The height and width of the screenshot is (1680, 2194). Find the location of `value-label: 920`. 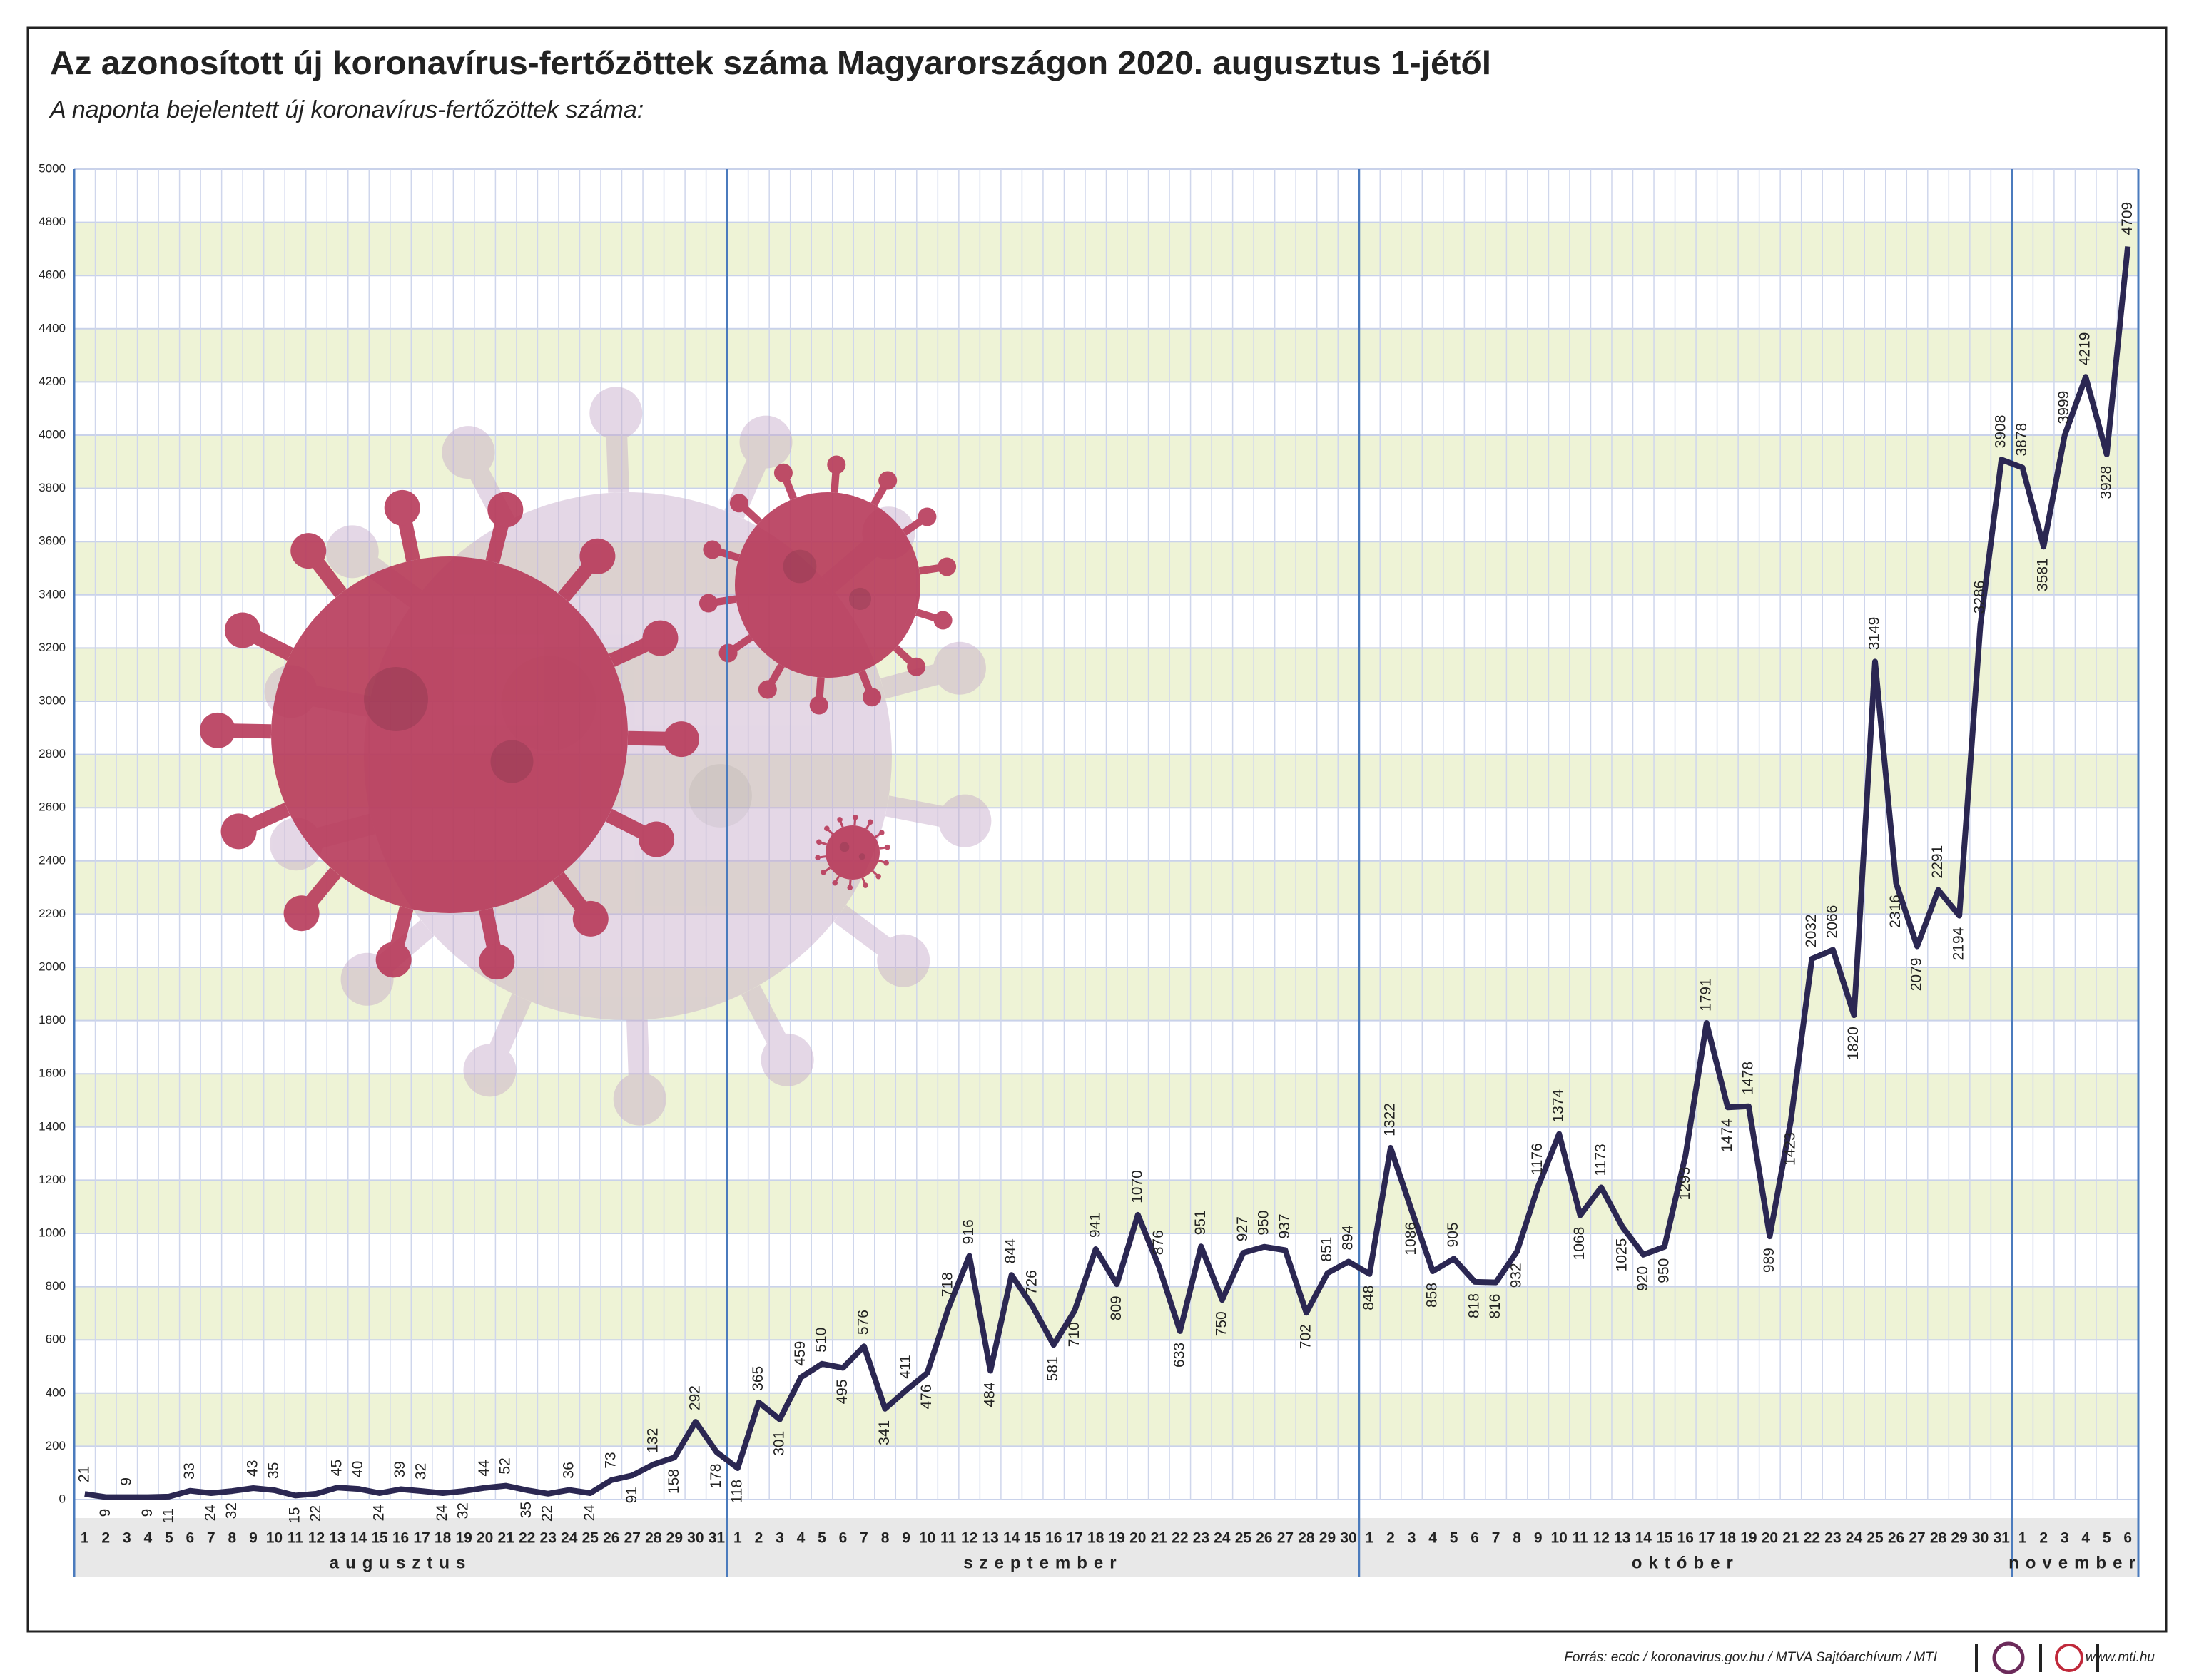

value-label: 920 is located at coordinates (1643, 1278).